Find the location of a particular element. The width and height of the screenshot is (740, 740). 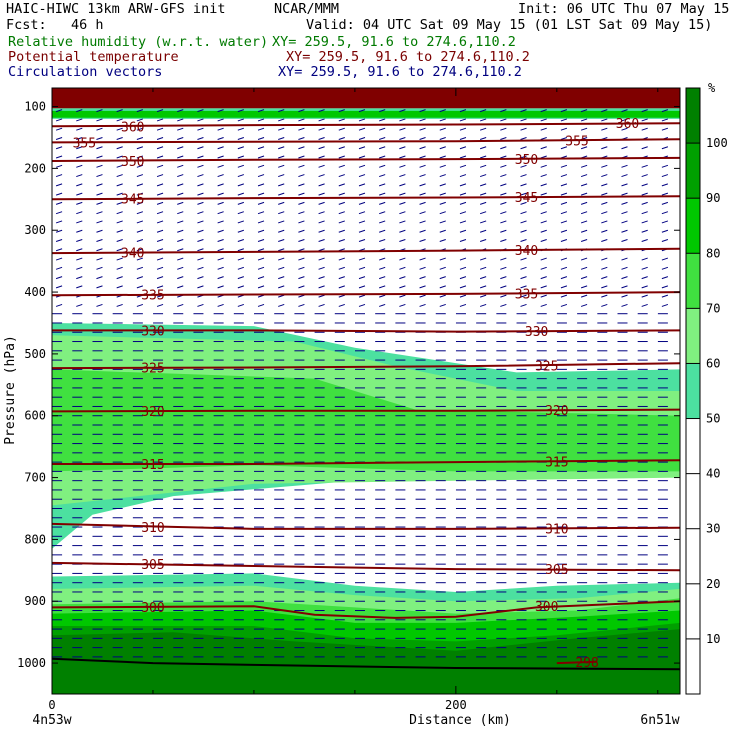

theta-label-320-1: 320 is located at coordinates (556, 411).